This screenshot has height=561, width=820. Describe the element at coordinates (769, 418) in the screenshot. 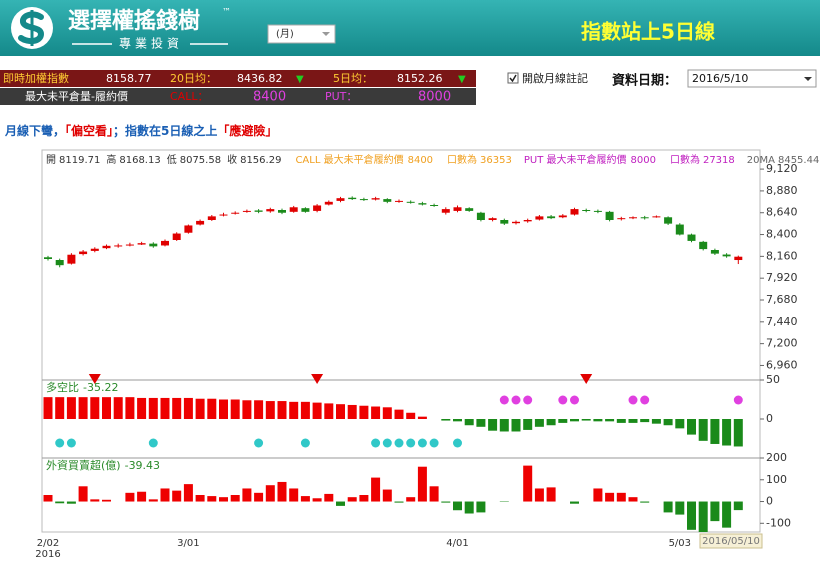

I see `y-tick-label: 0` at that location.